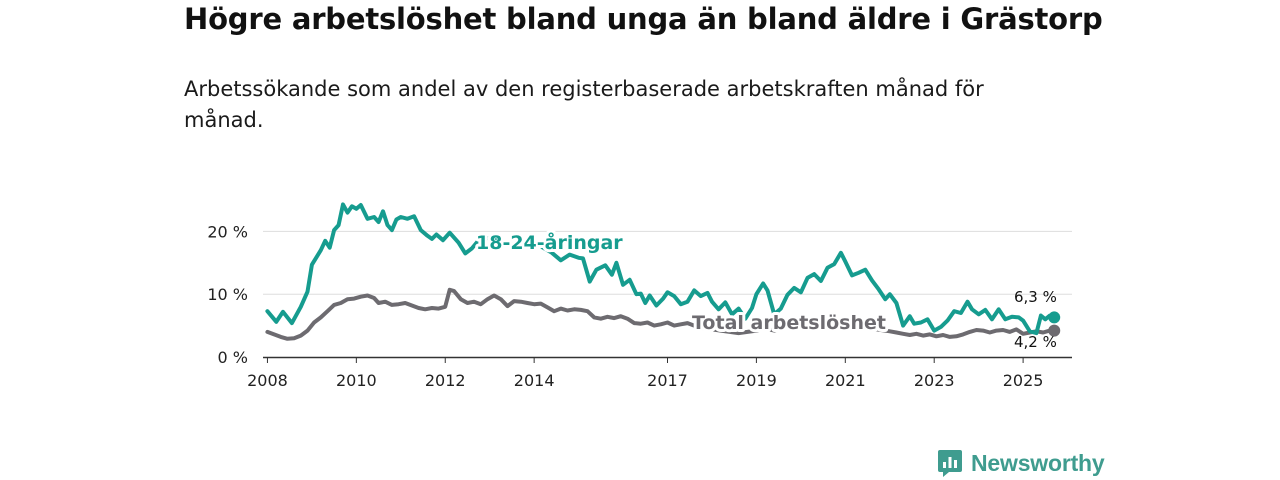  Describe the element at coordinates (1023, 380) in the screenshot. I see `x-tick-label: 2025` at that location.